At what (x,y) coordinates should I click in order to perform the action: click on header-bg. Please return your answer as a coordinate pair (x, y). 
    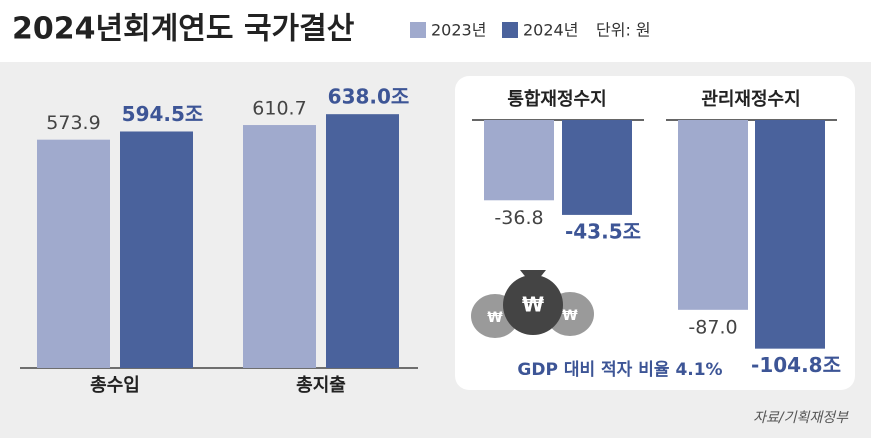
    Looking at the image, I should click on (435, 31).